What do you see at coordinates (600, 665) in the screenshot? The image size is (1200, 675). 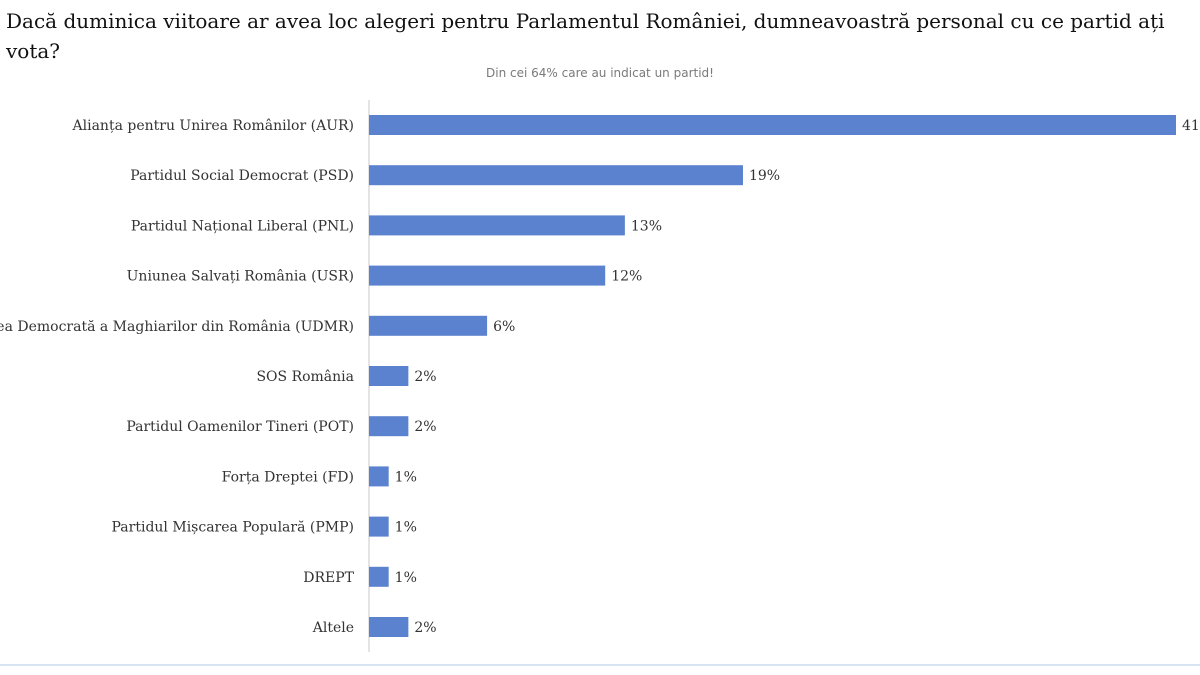 I see `footer-divider` at bounding box center [600, 665].